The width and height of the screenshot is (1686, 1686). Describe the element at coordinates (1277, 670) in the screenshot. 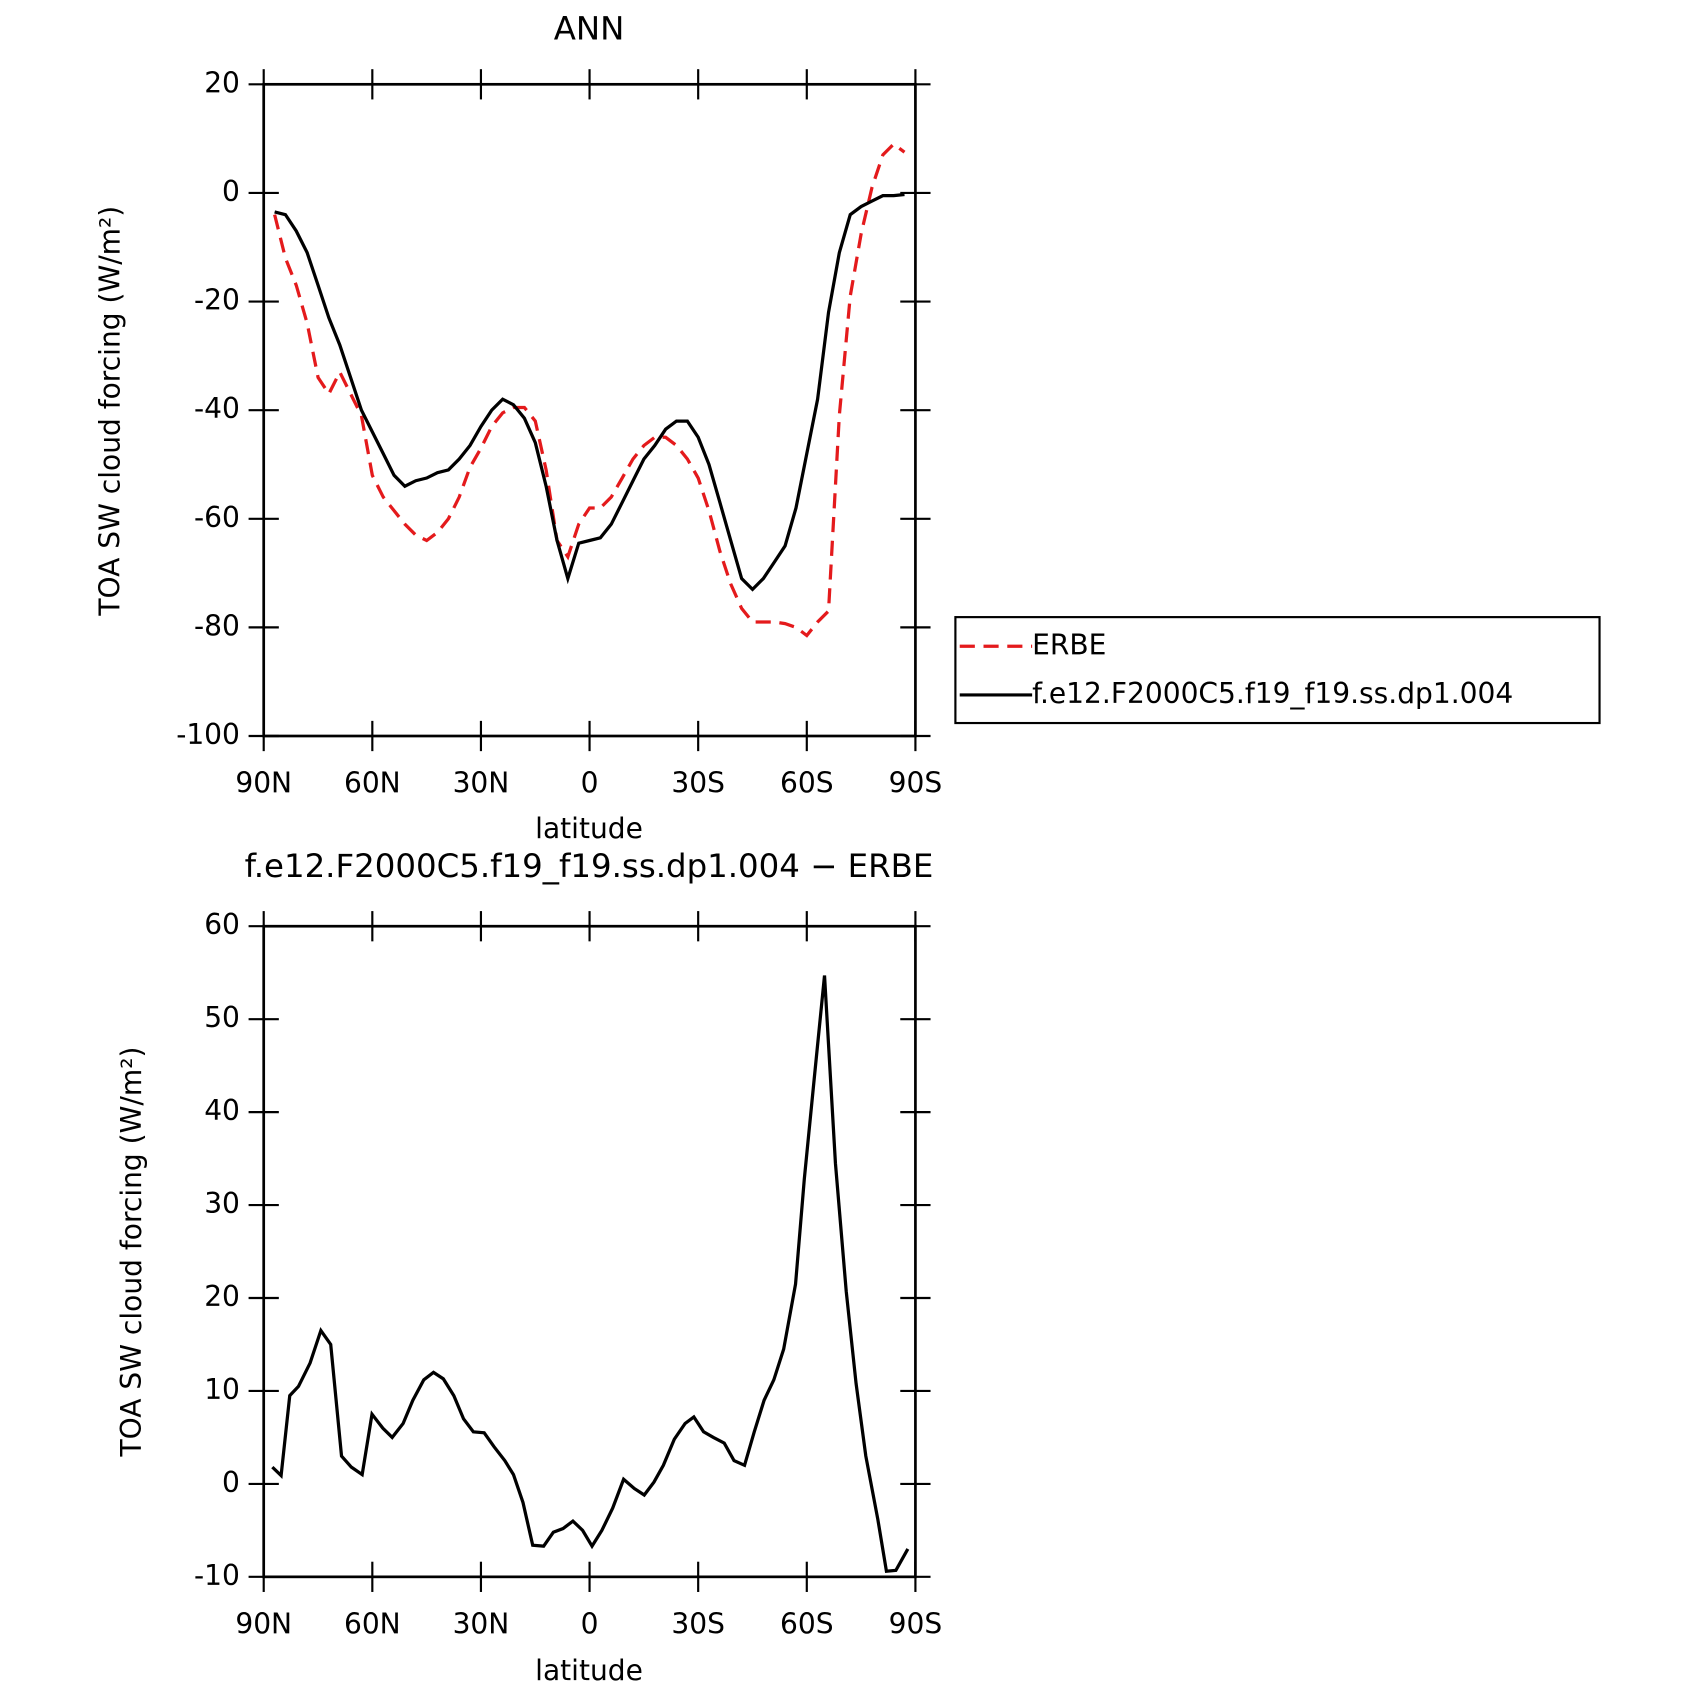

I see `legend-box` at that location.